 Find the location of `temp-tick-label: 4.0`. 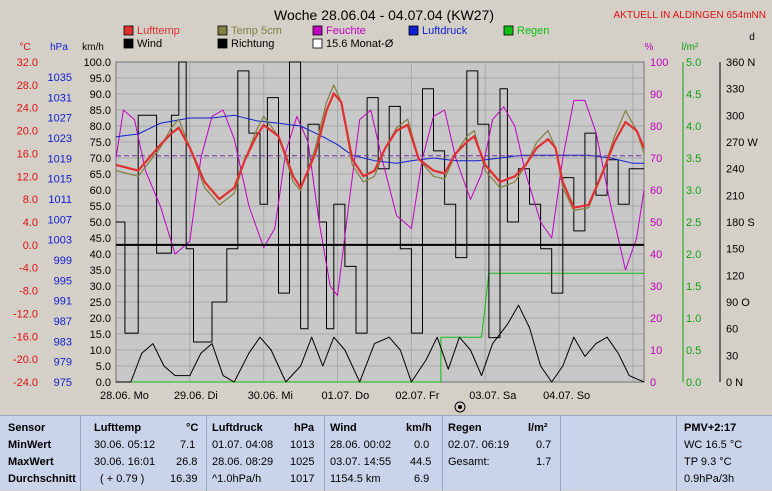

temp-tick-label: 4.0 is located at coordinates (30, 223).